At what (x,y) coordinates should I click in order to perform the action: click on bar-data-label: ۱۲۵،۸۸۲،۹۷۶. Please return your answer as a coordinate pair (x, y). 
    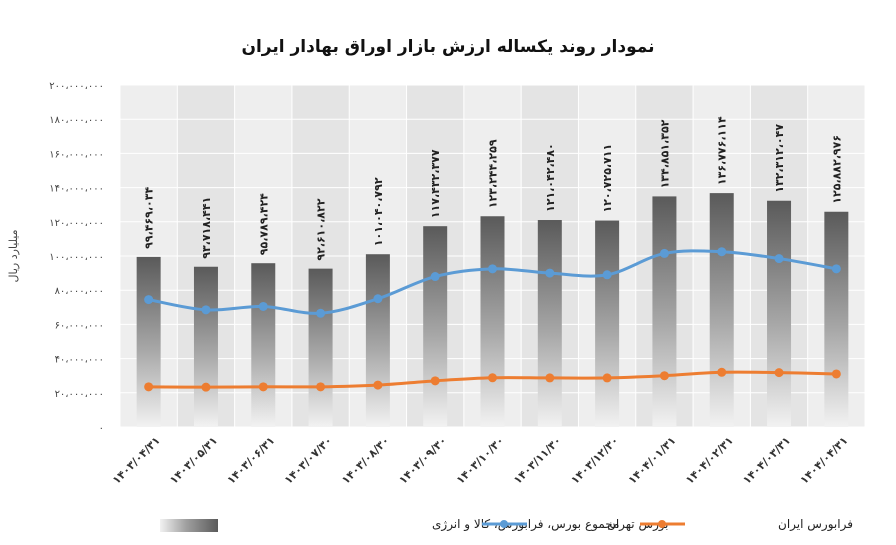
    Looking at the image, I should click on (836, 169).